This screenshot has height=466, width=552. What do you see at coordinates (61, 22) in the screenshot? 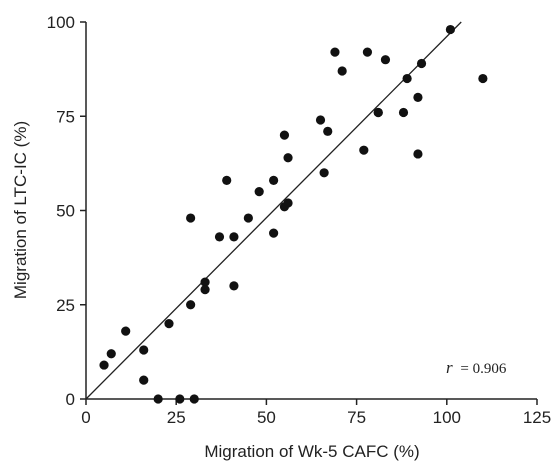
I see `y-tick-label: 100` at bounding box center [61, 22].